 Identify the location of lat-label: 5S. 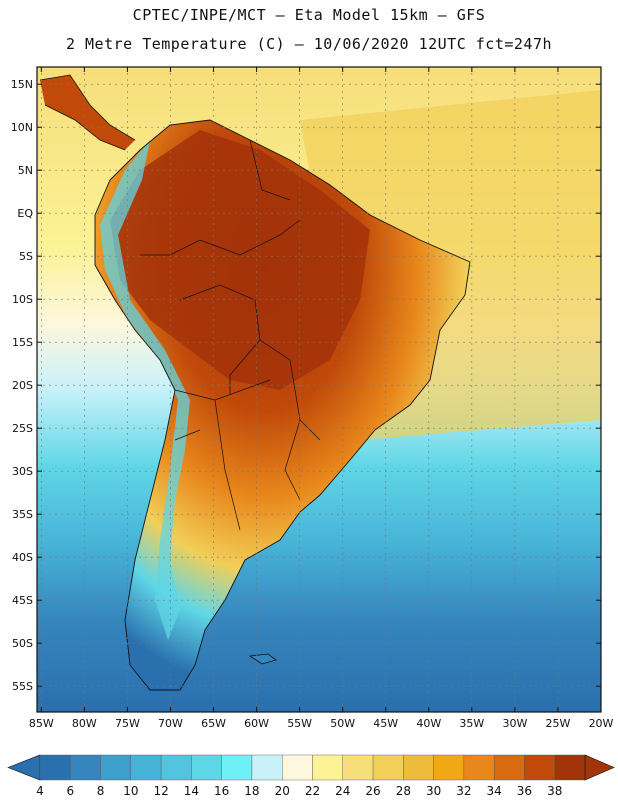
(26, 256).